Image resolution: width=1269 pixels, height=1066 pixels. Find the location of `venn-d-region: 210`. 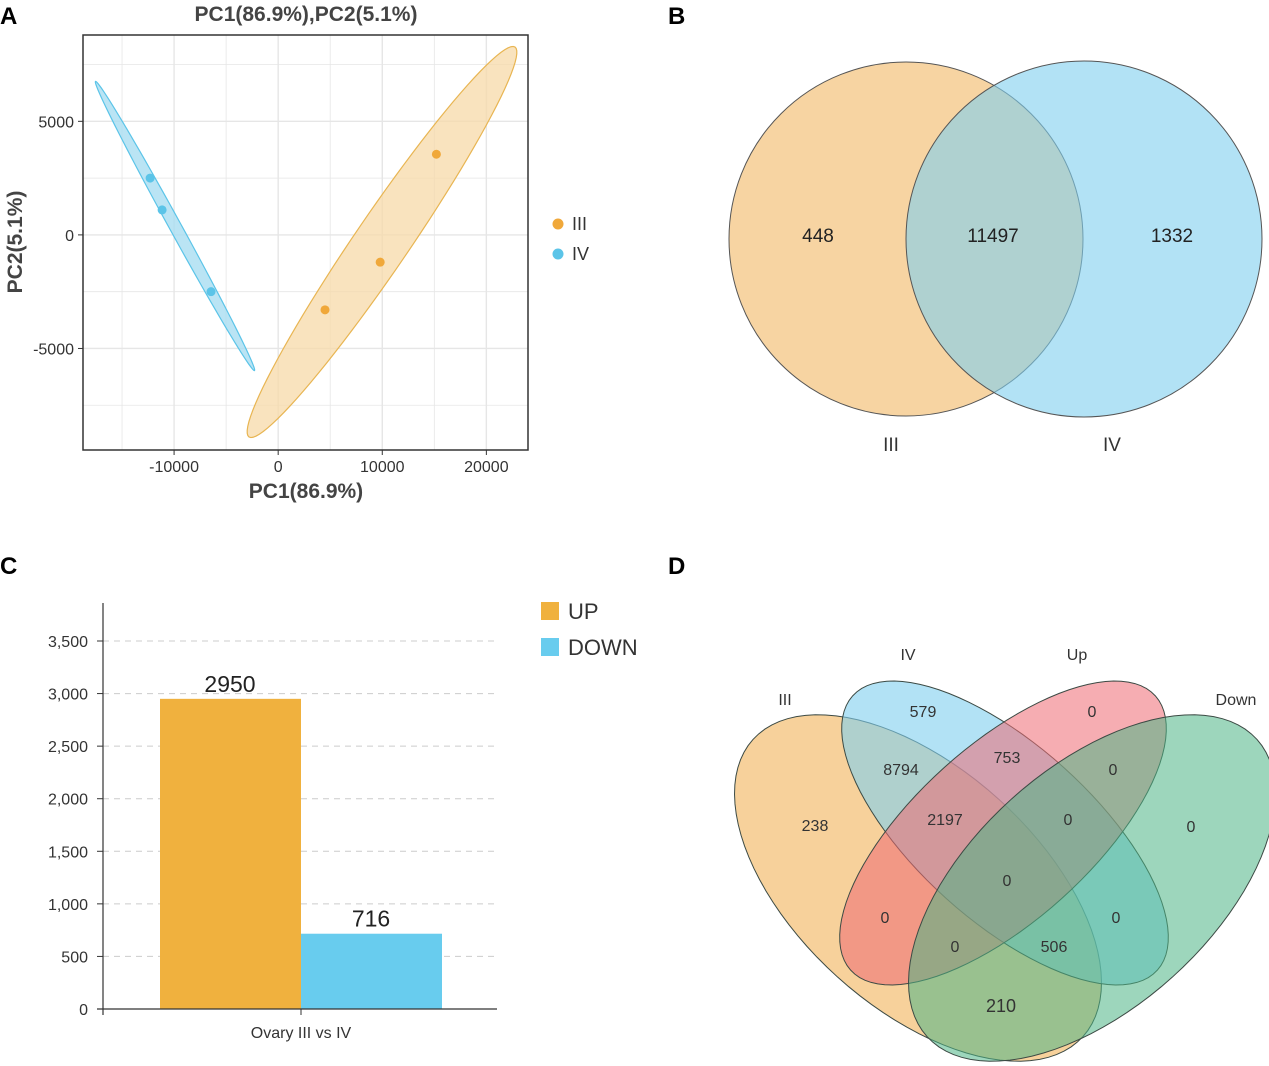

venn-d-region: 210 is located at coordinates (1001, 1006).